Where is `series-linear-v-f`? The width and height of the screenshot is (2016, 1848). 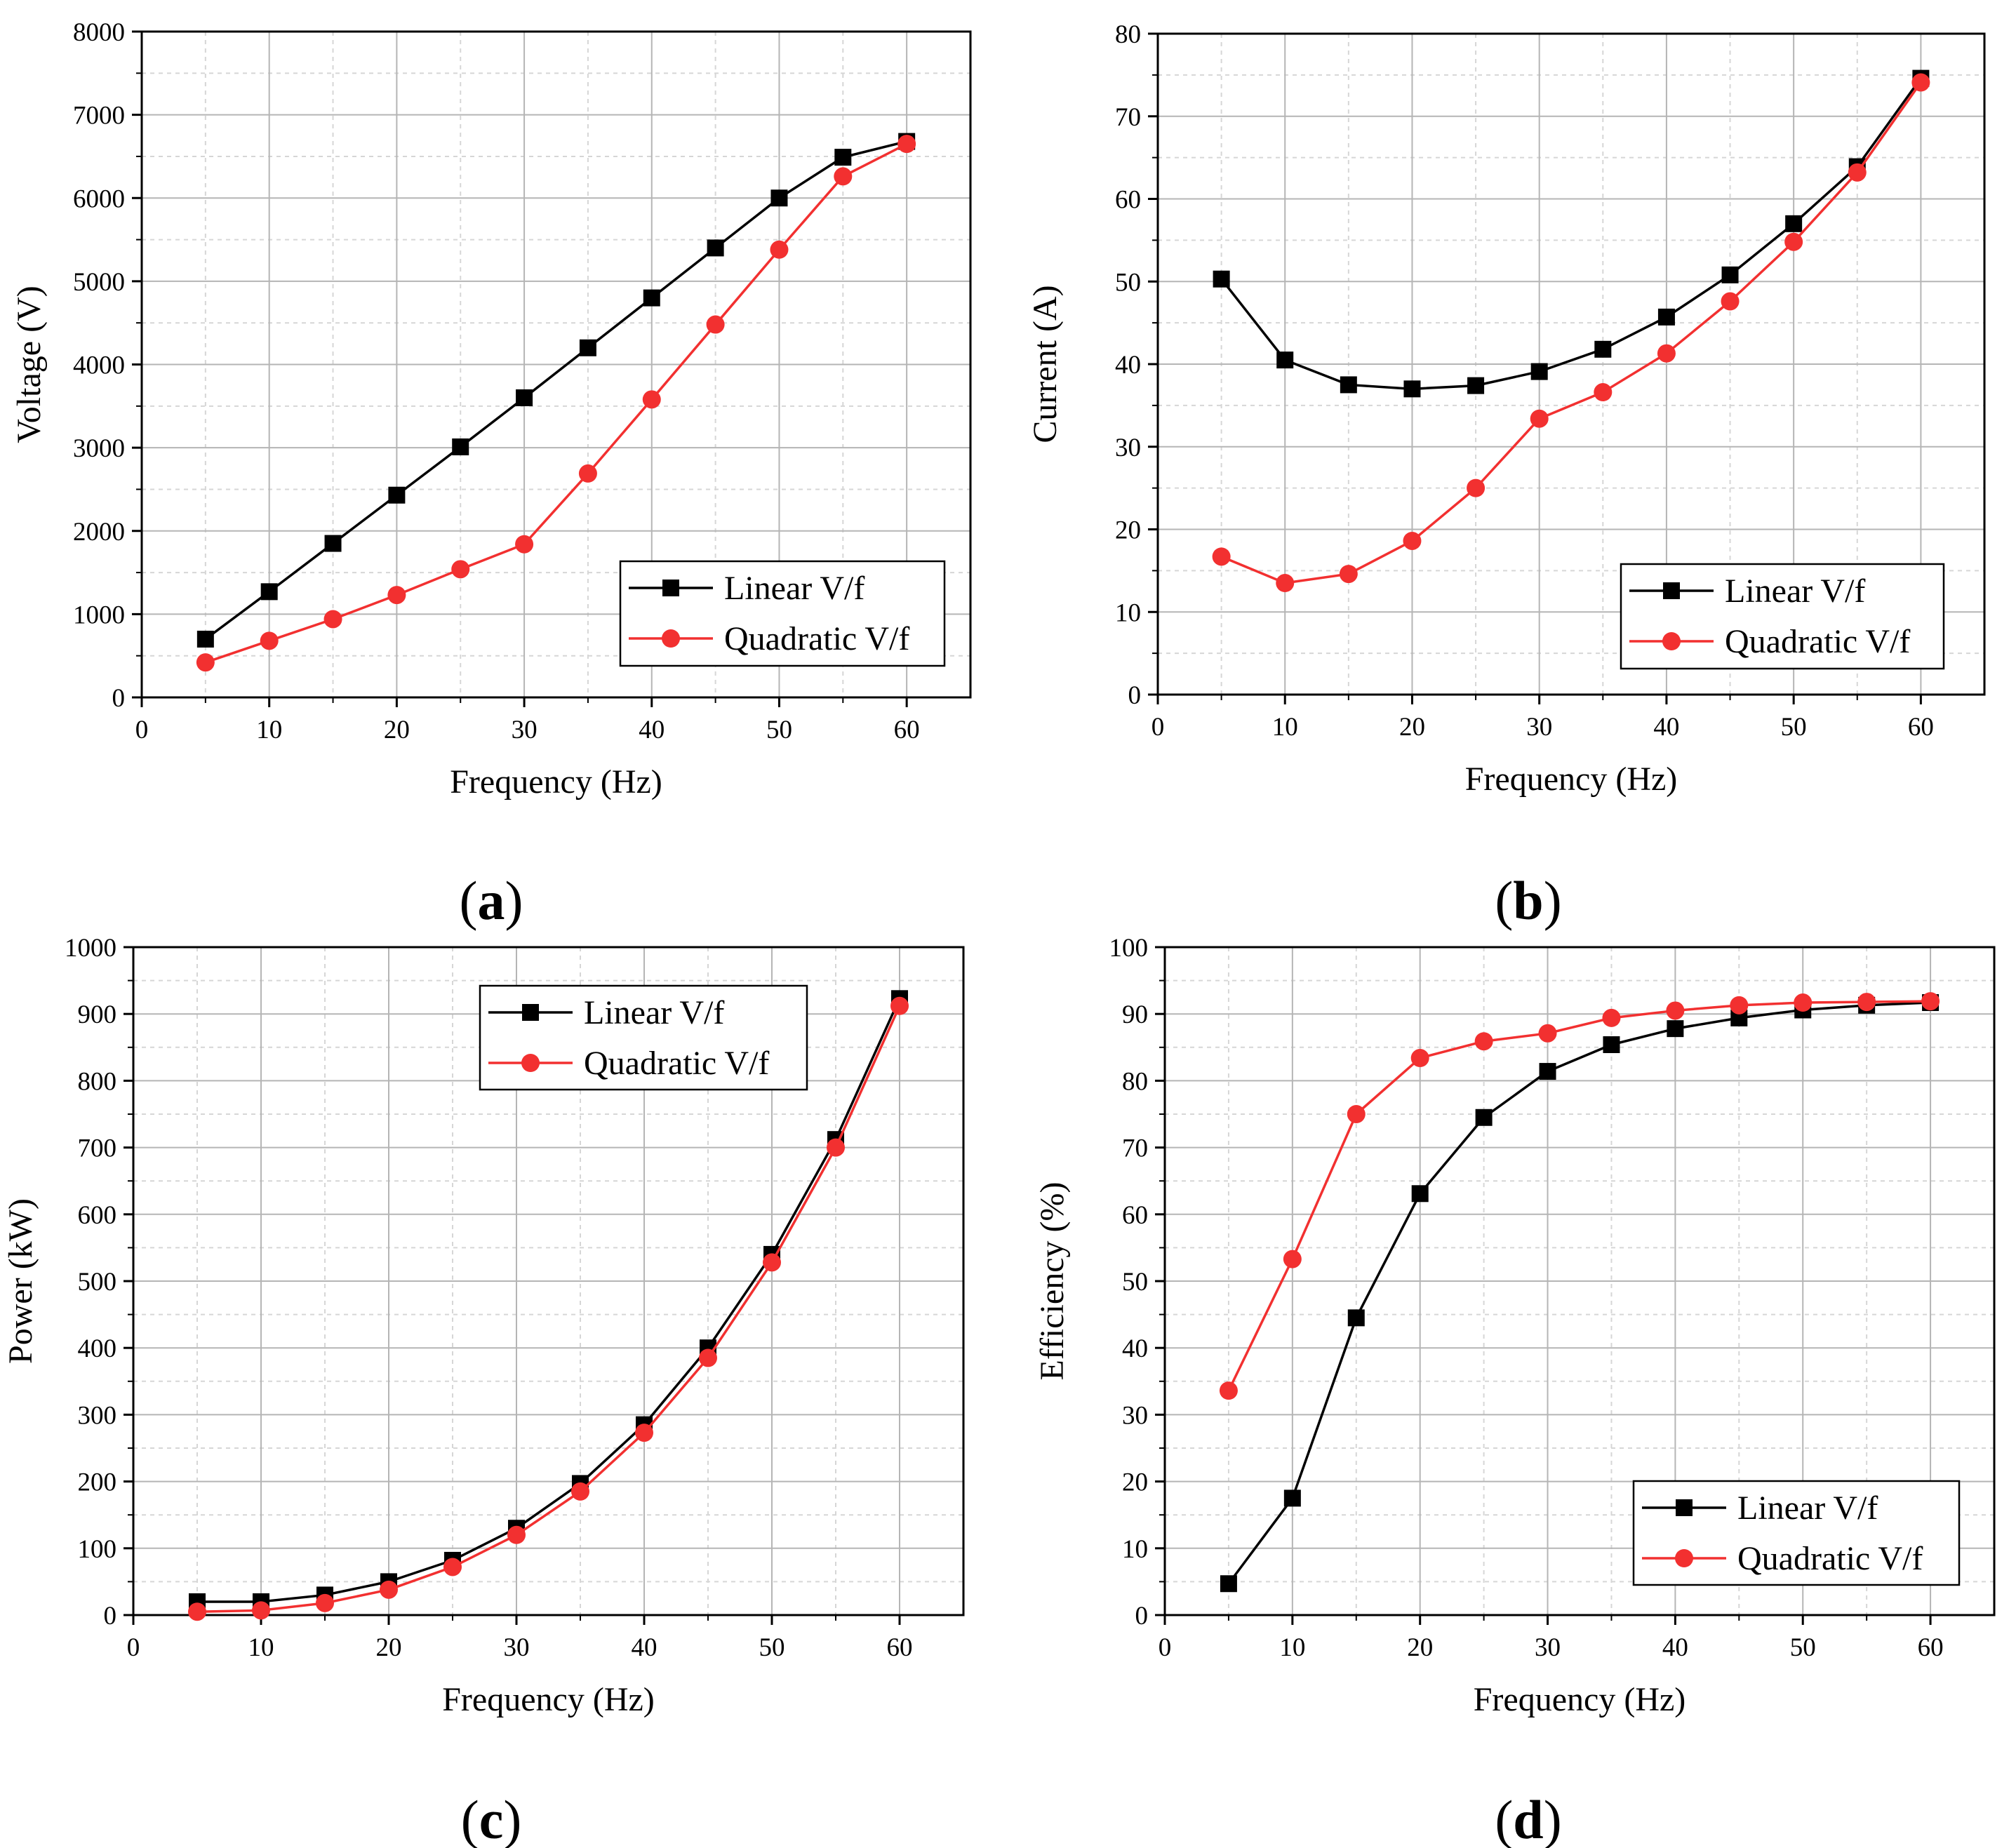
series-linear-v-f is located at coordinates (556, 390).